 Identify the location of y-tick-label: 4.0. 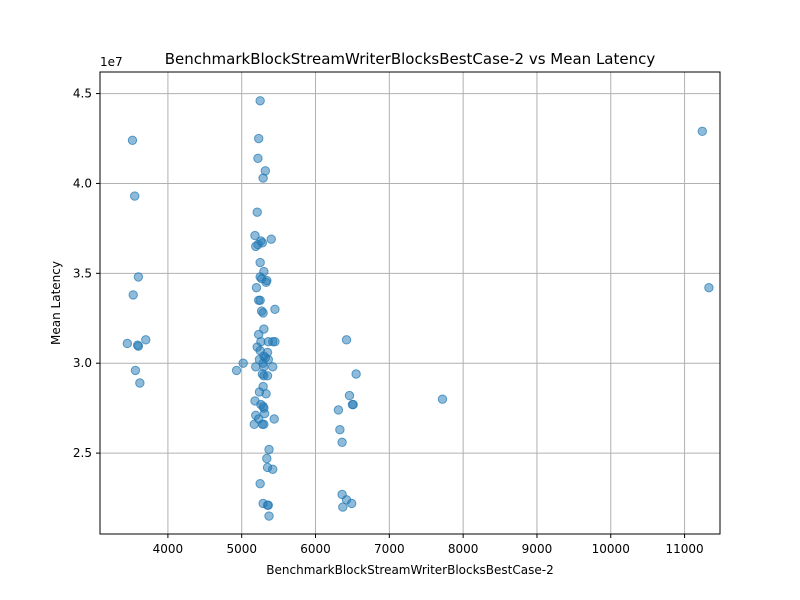
(82, 183).